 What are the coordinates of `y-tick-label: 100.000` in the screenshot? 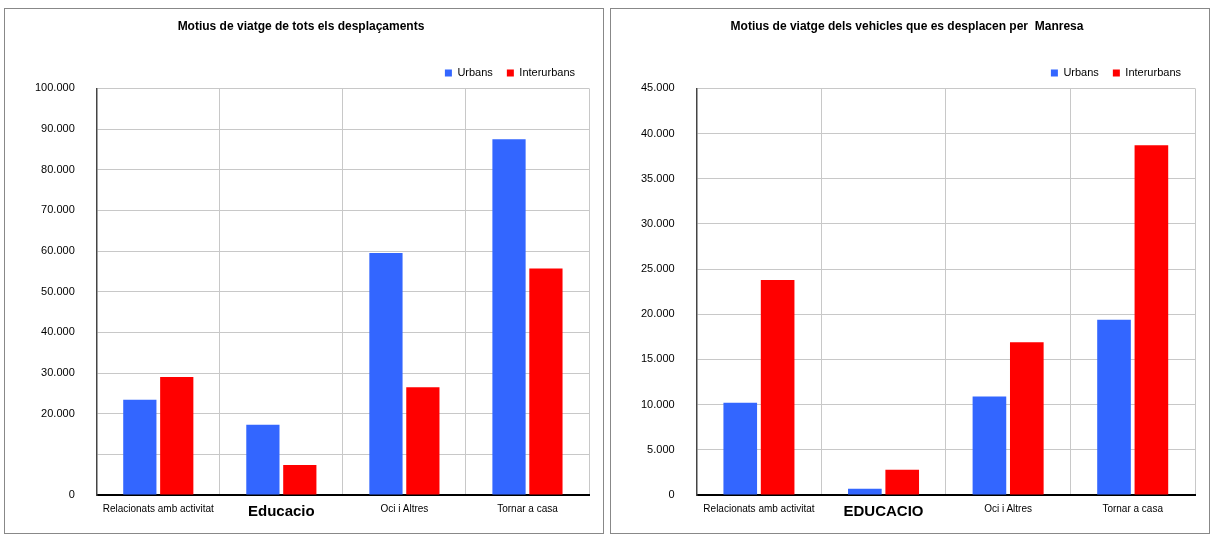 It's located at (55, 87).